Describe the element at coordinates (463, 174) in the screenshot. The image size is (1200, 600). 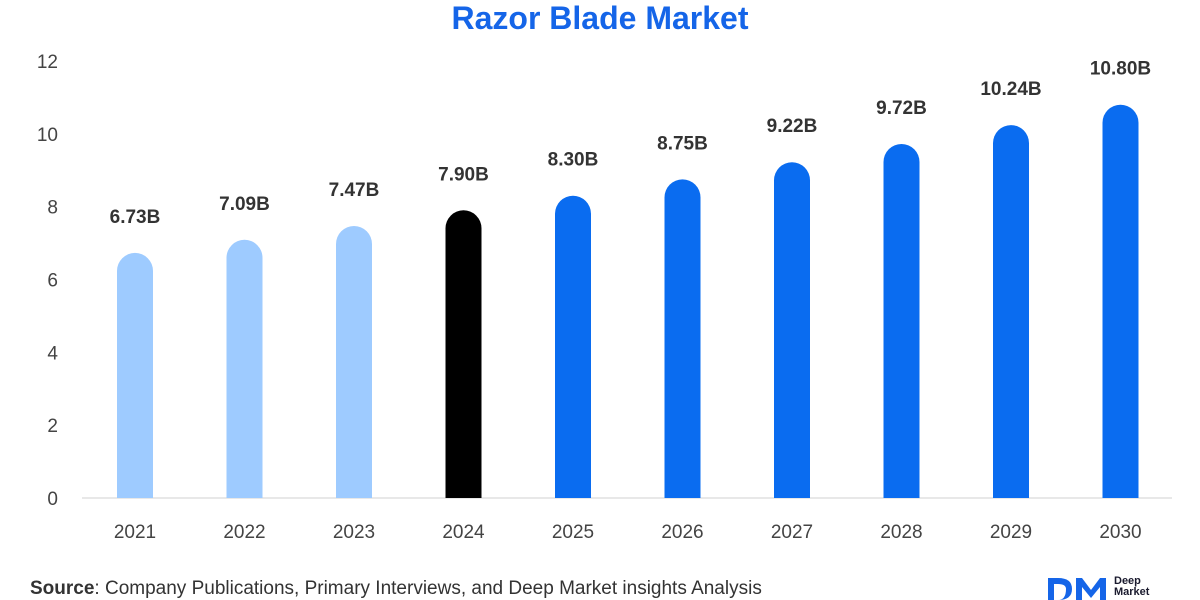
I see `data-label: 7.90B` at that location.